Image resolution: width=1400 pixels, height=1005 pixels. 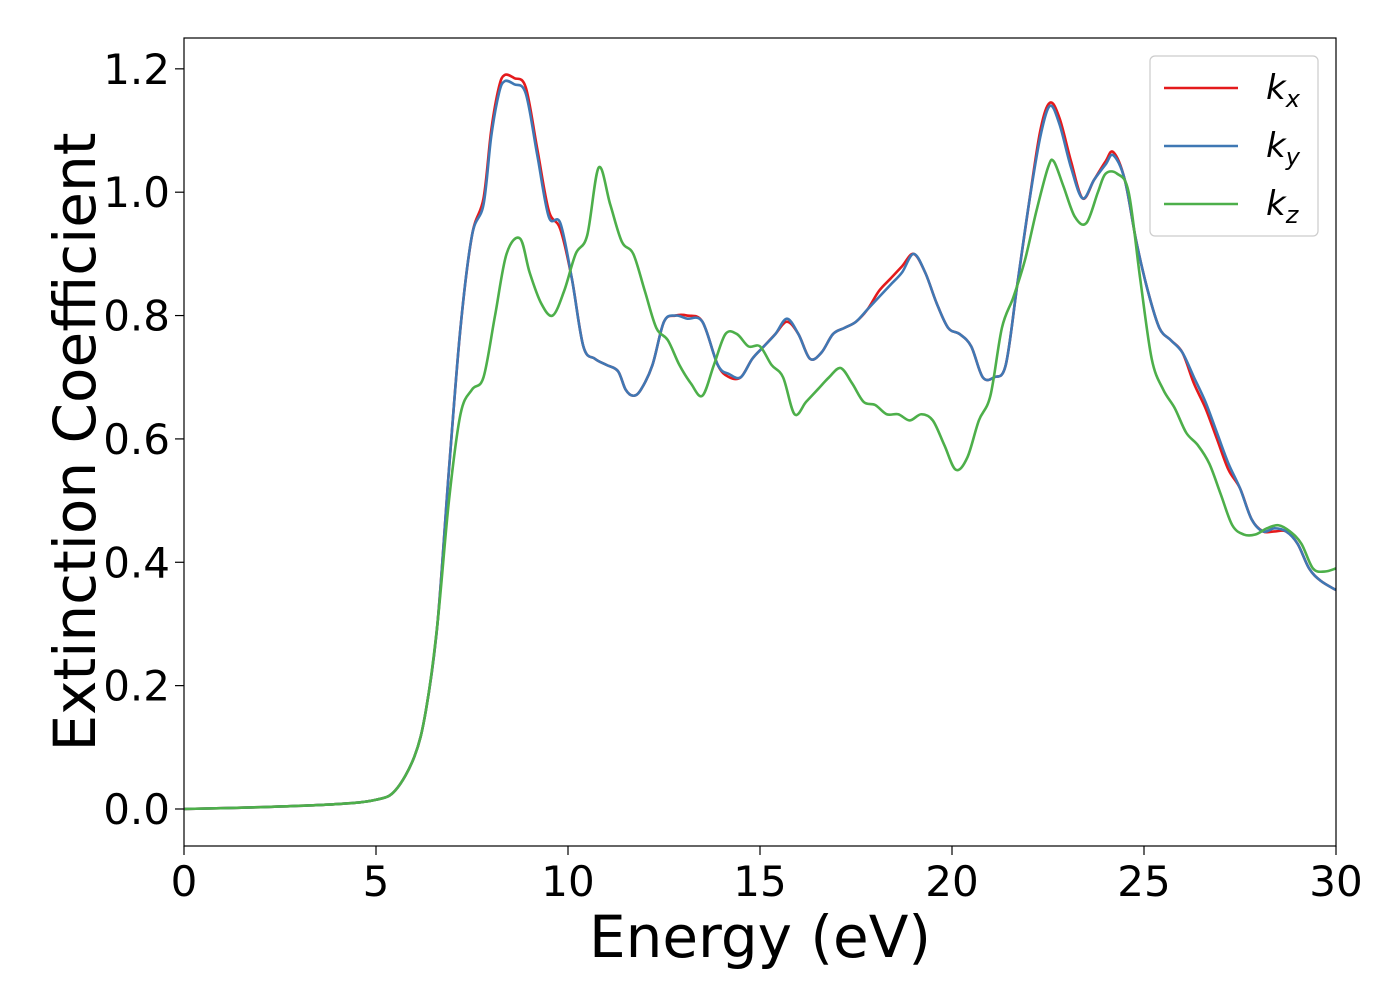 What do you see at coordinates (376, 881) in the screenshot?
I see `x-tick-label: 5` at bounding box center [376, 881].